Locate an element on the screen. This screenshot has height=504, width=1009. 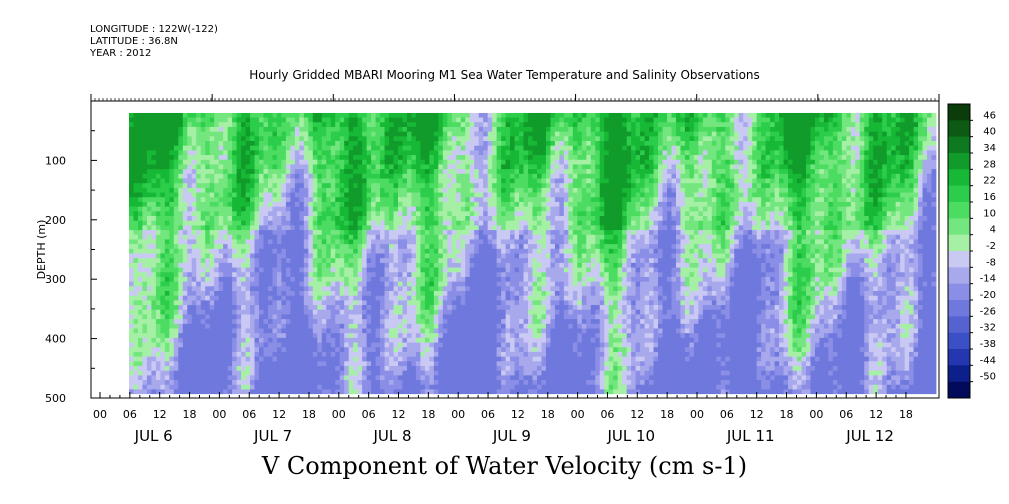
latitude-label: LATITUDE : 36.8N is located at coordinates (134, 41).